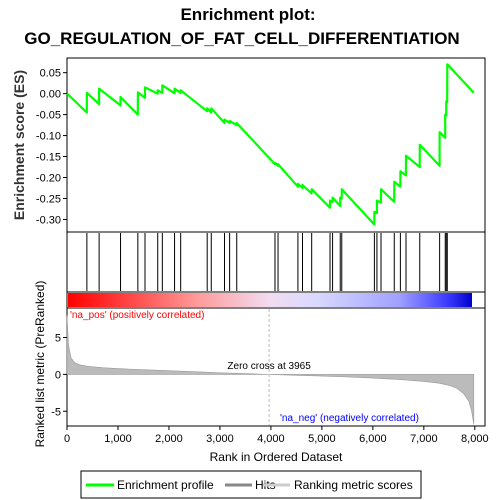  What do you see at coordinates (19, 145) in the screenshot?
I see `es-axis-label: Enrichment score (ES)` at bounding box center [19, 145].